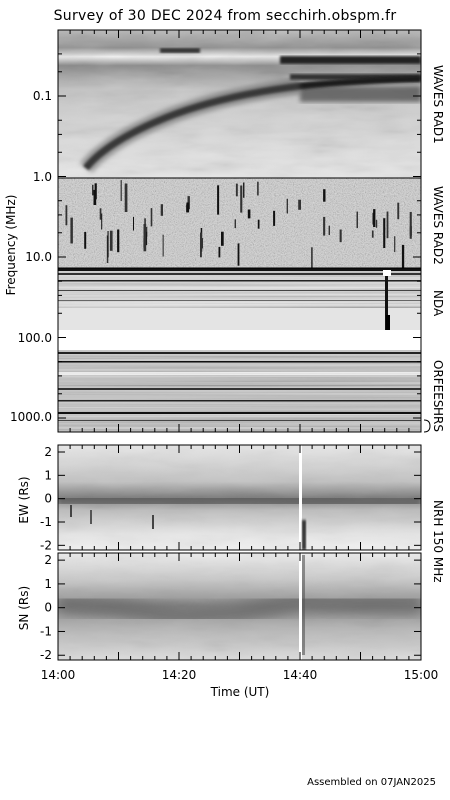 Image resolution: width=450 pixels, height=800 pixels. I want to click on ew-tick-label: 2, so click(48, 452).